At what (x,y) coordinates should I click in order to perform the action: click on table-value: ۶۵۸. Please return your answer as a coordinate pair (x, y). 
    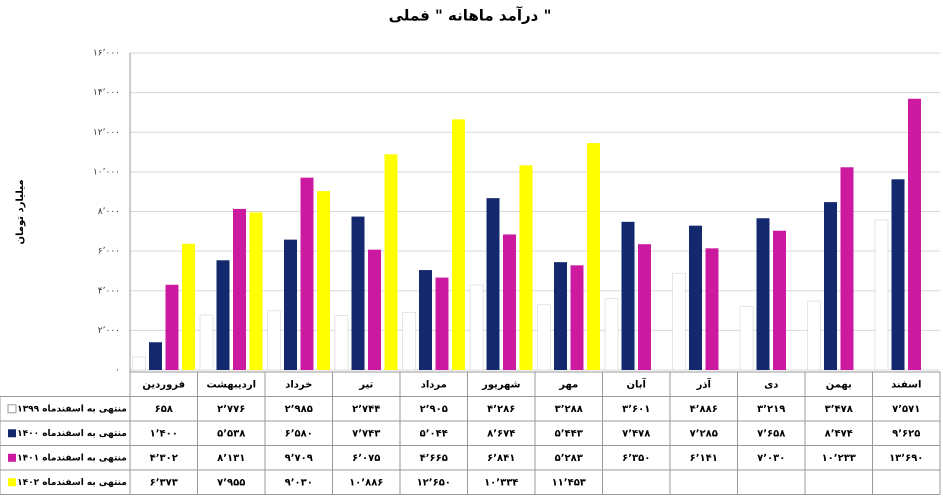
    Looking at the image, I should click on (164, 409).